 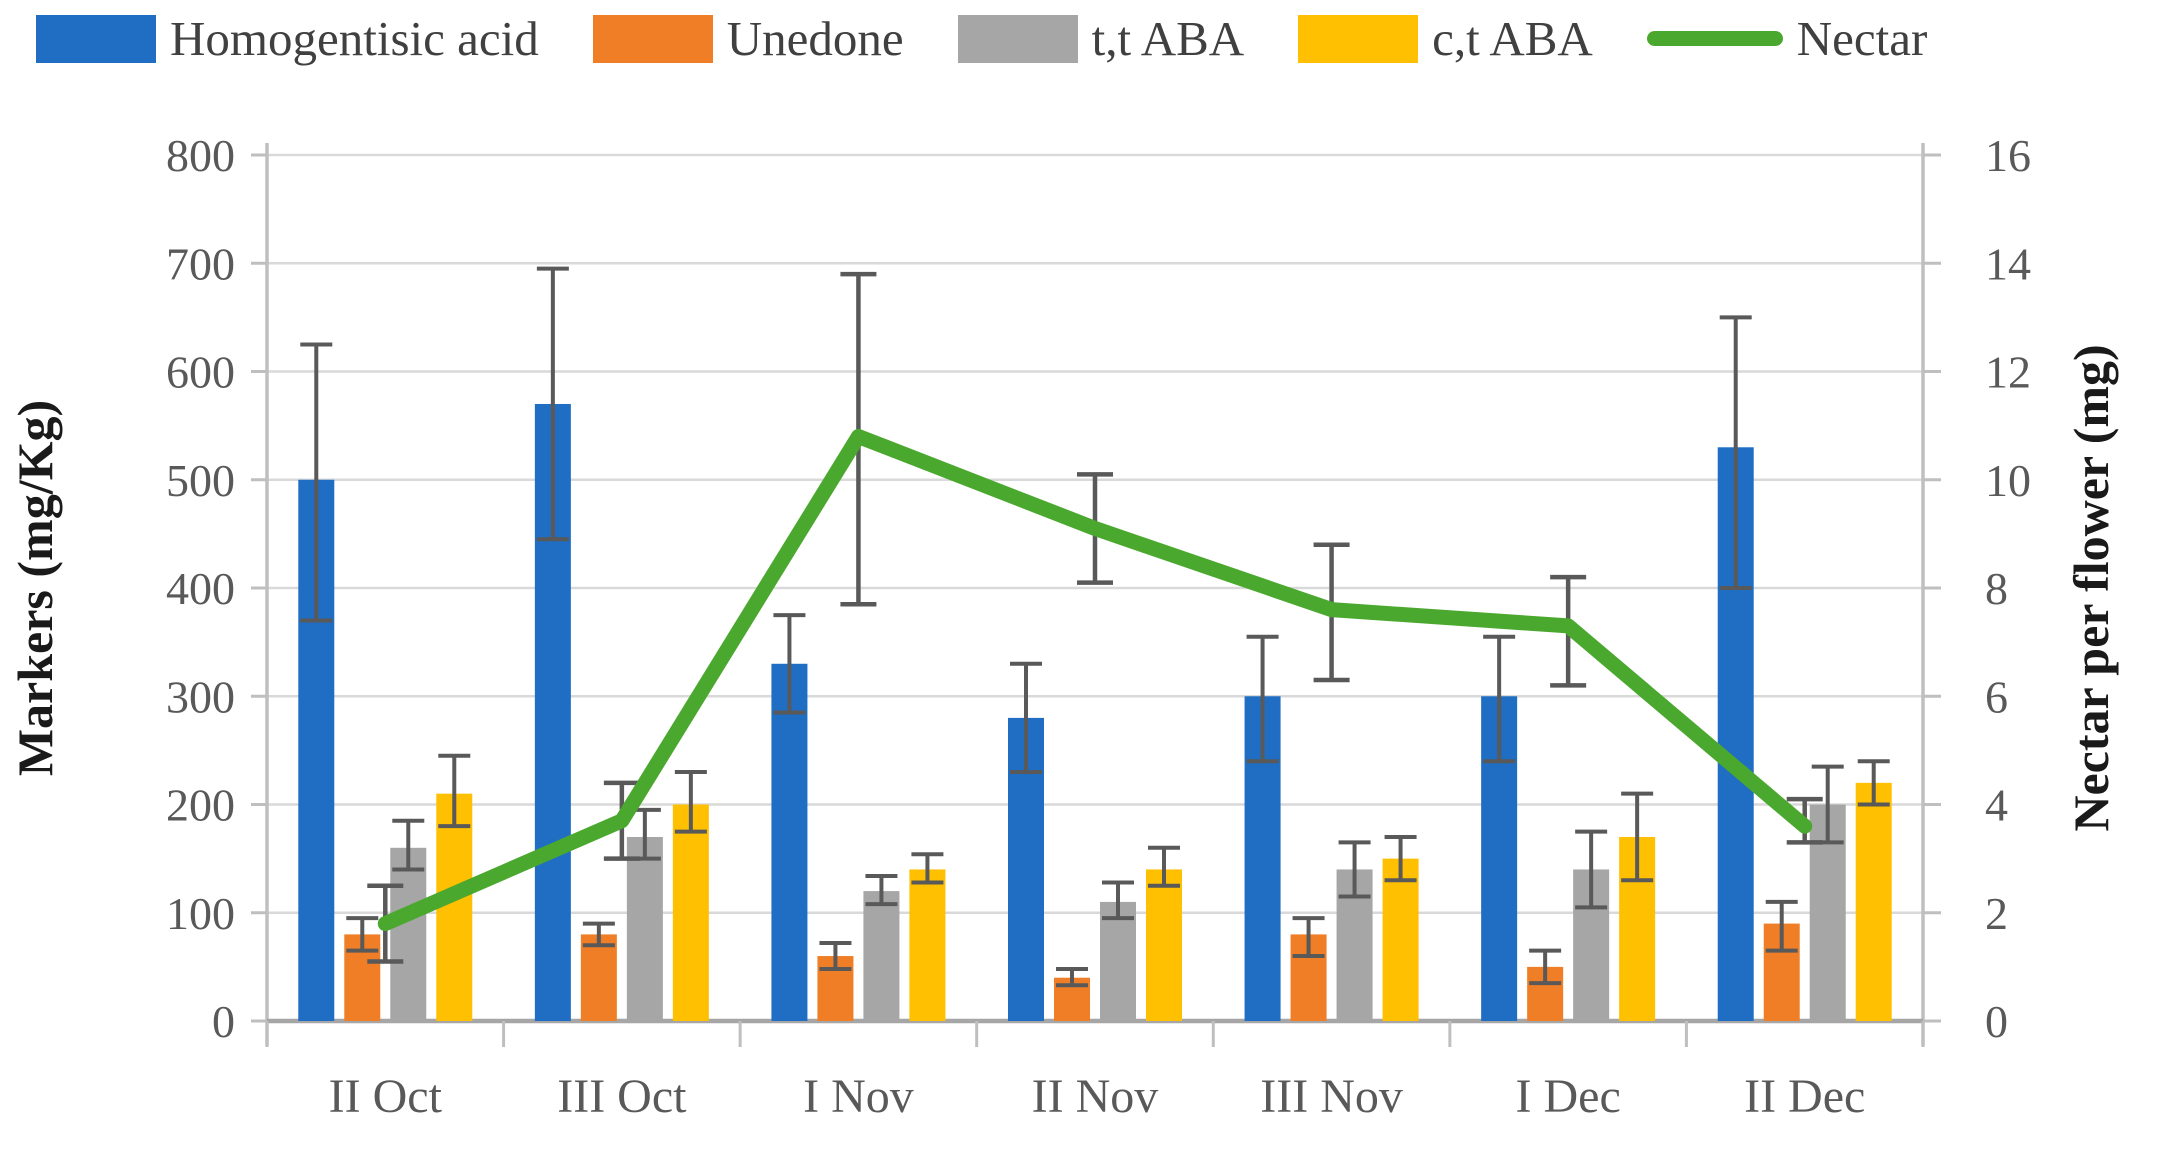 I want to click on axis-title: Markers (mg/Kg), so click(x=35, y=588).